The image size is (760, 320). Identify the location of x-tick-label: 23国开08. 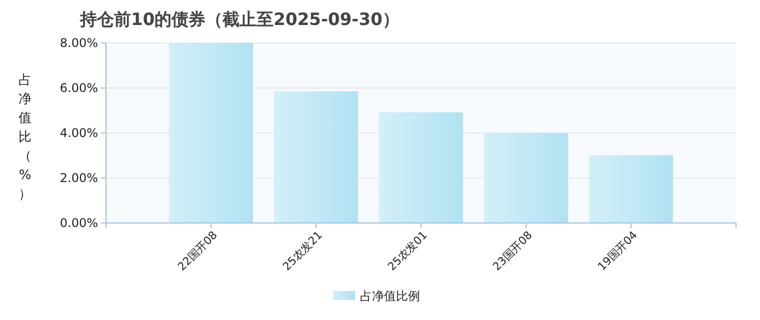
(512, 251).